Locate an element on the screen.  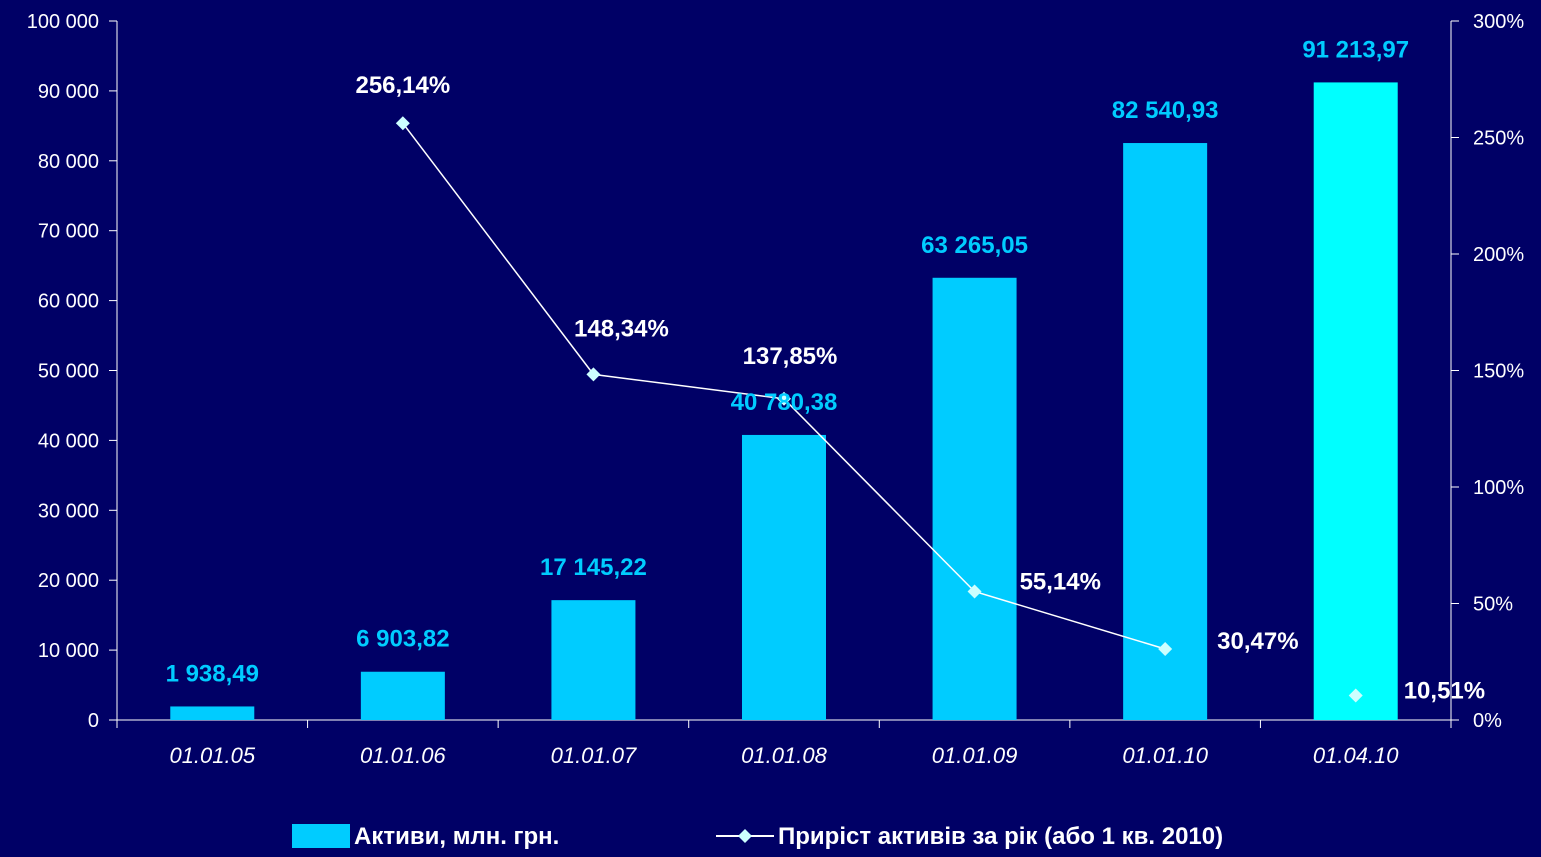
right-tick-label: 150% is located at coordinates (1498, 372).